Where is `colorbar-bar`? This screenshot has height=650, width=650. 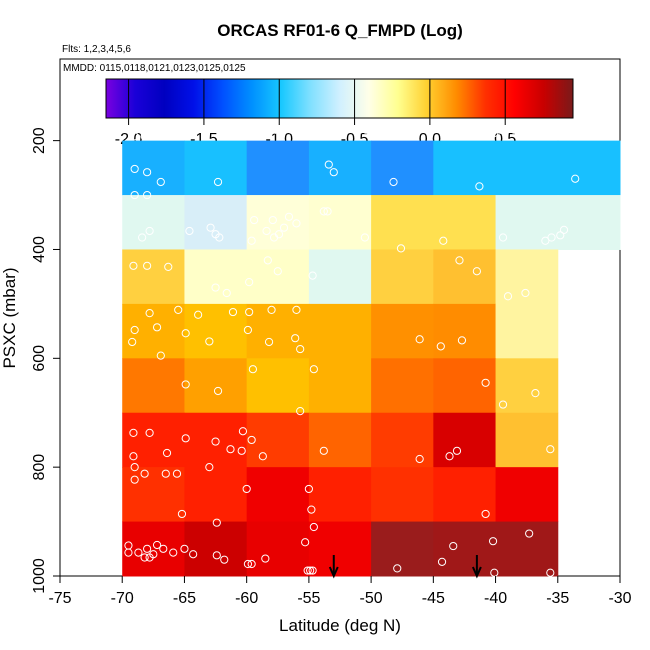
colorbar-bar is located at coordinates (339, 98).